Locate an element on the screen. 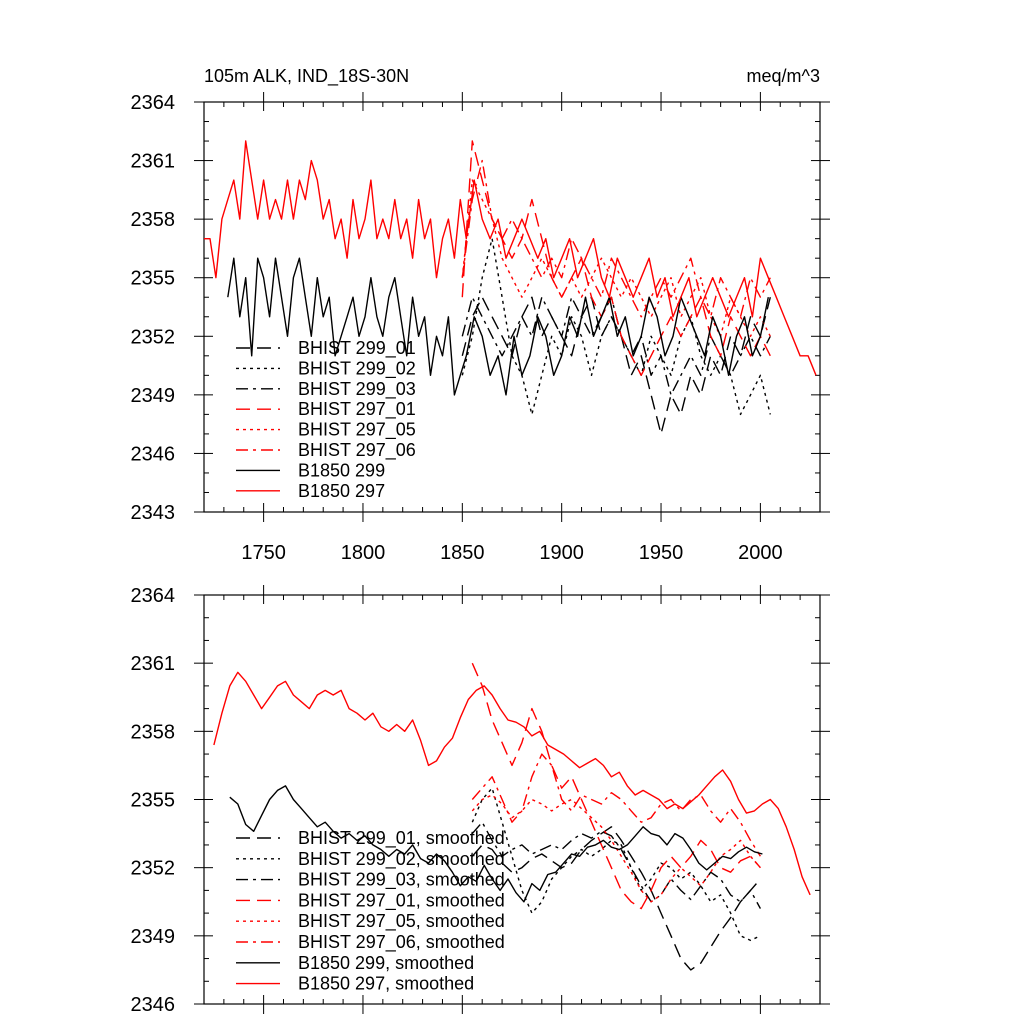 The height and width of the screenshot is (1024, 1024). series-line-bhist-299-01-smoothed is located at coordinates (616, 898).